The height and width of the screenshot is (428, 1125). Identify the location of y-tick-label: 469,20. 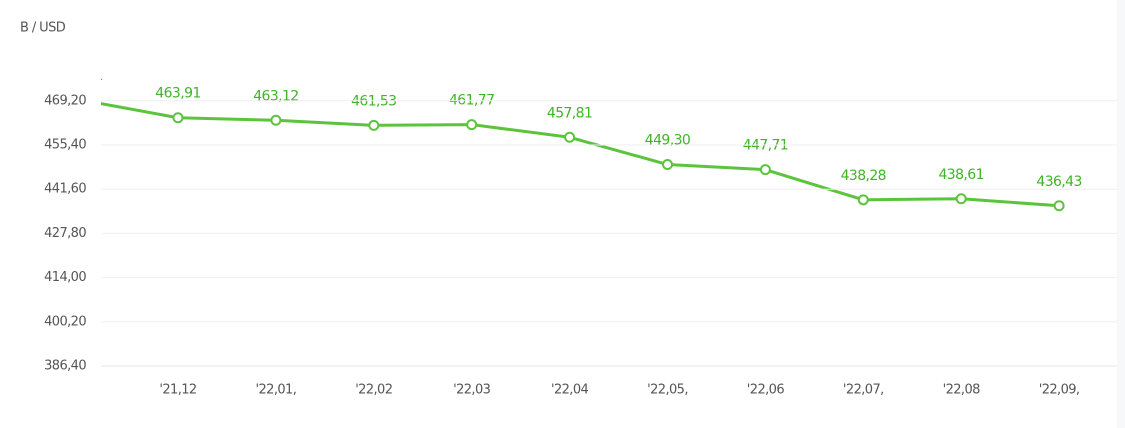
(65, 100).